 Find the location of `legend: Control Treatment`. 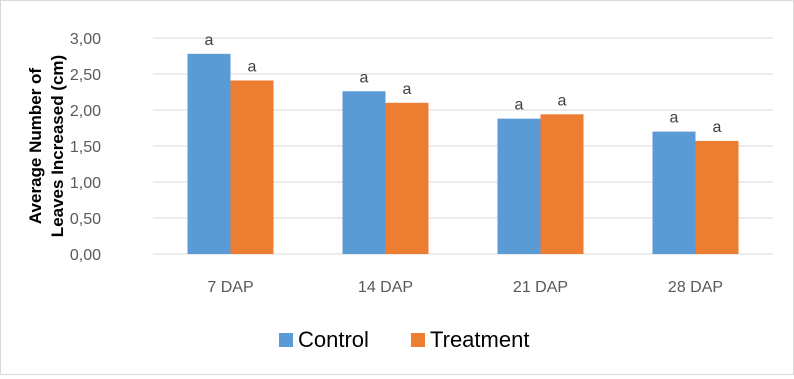

legend: Control Treatment is located at coordinates (404, 339).